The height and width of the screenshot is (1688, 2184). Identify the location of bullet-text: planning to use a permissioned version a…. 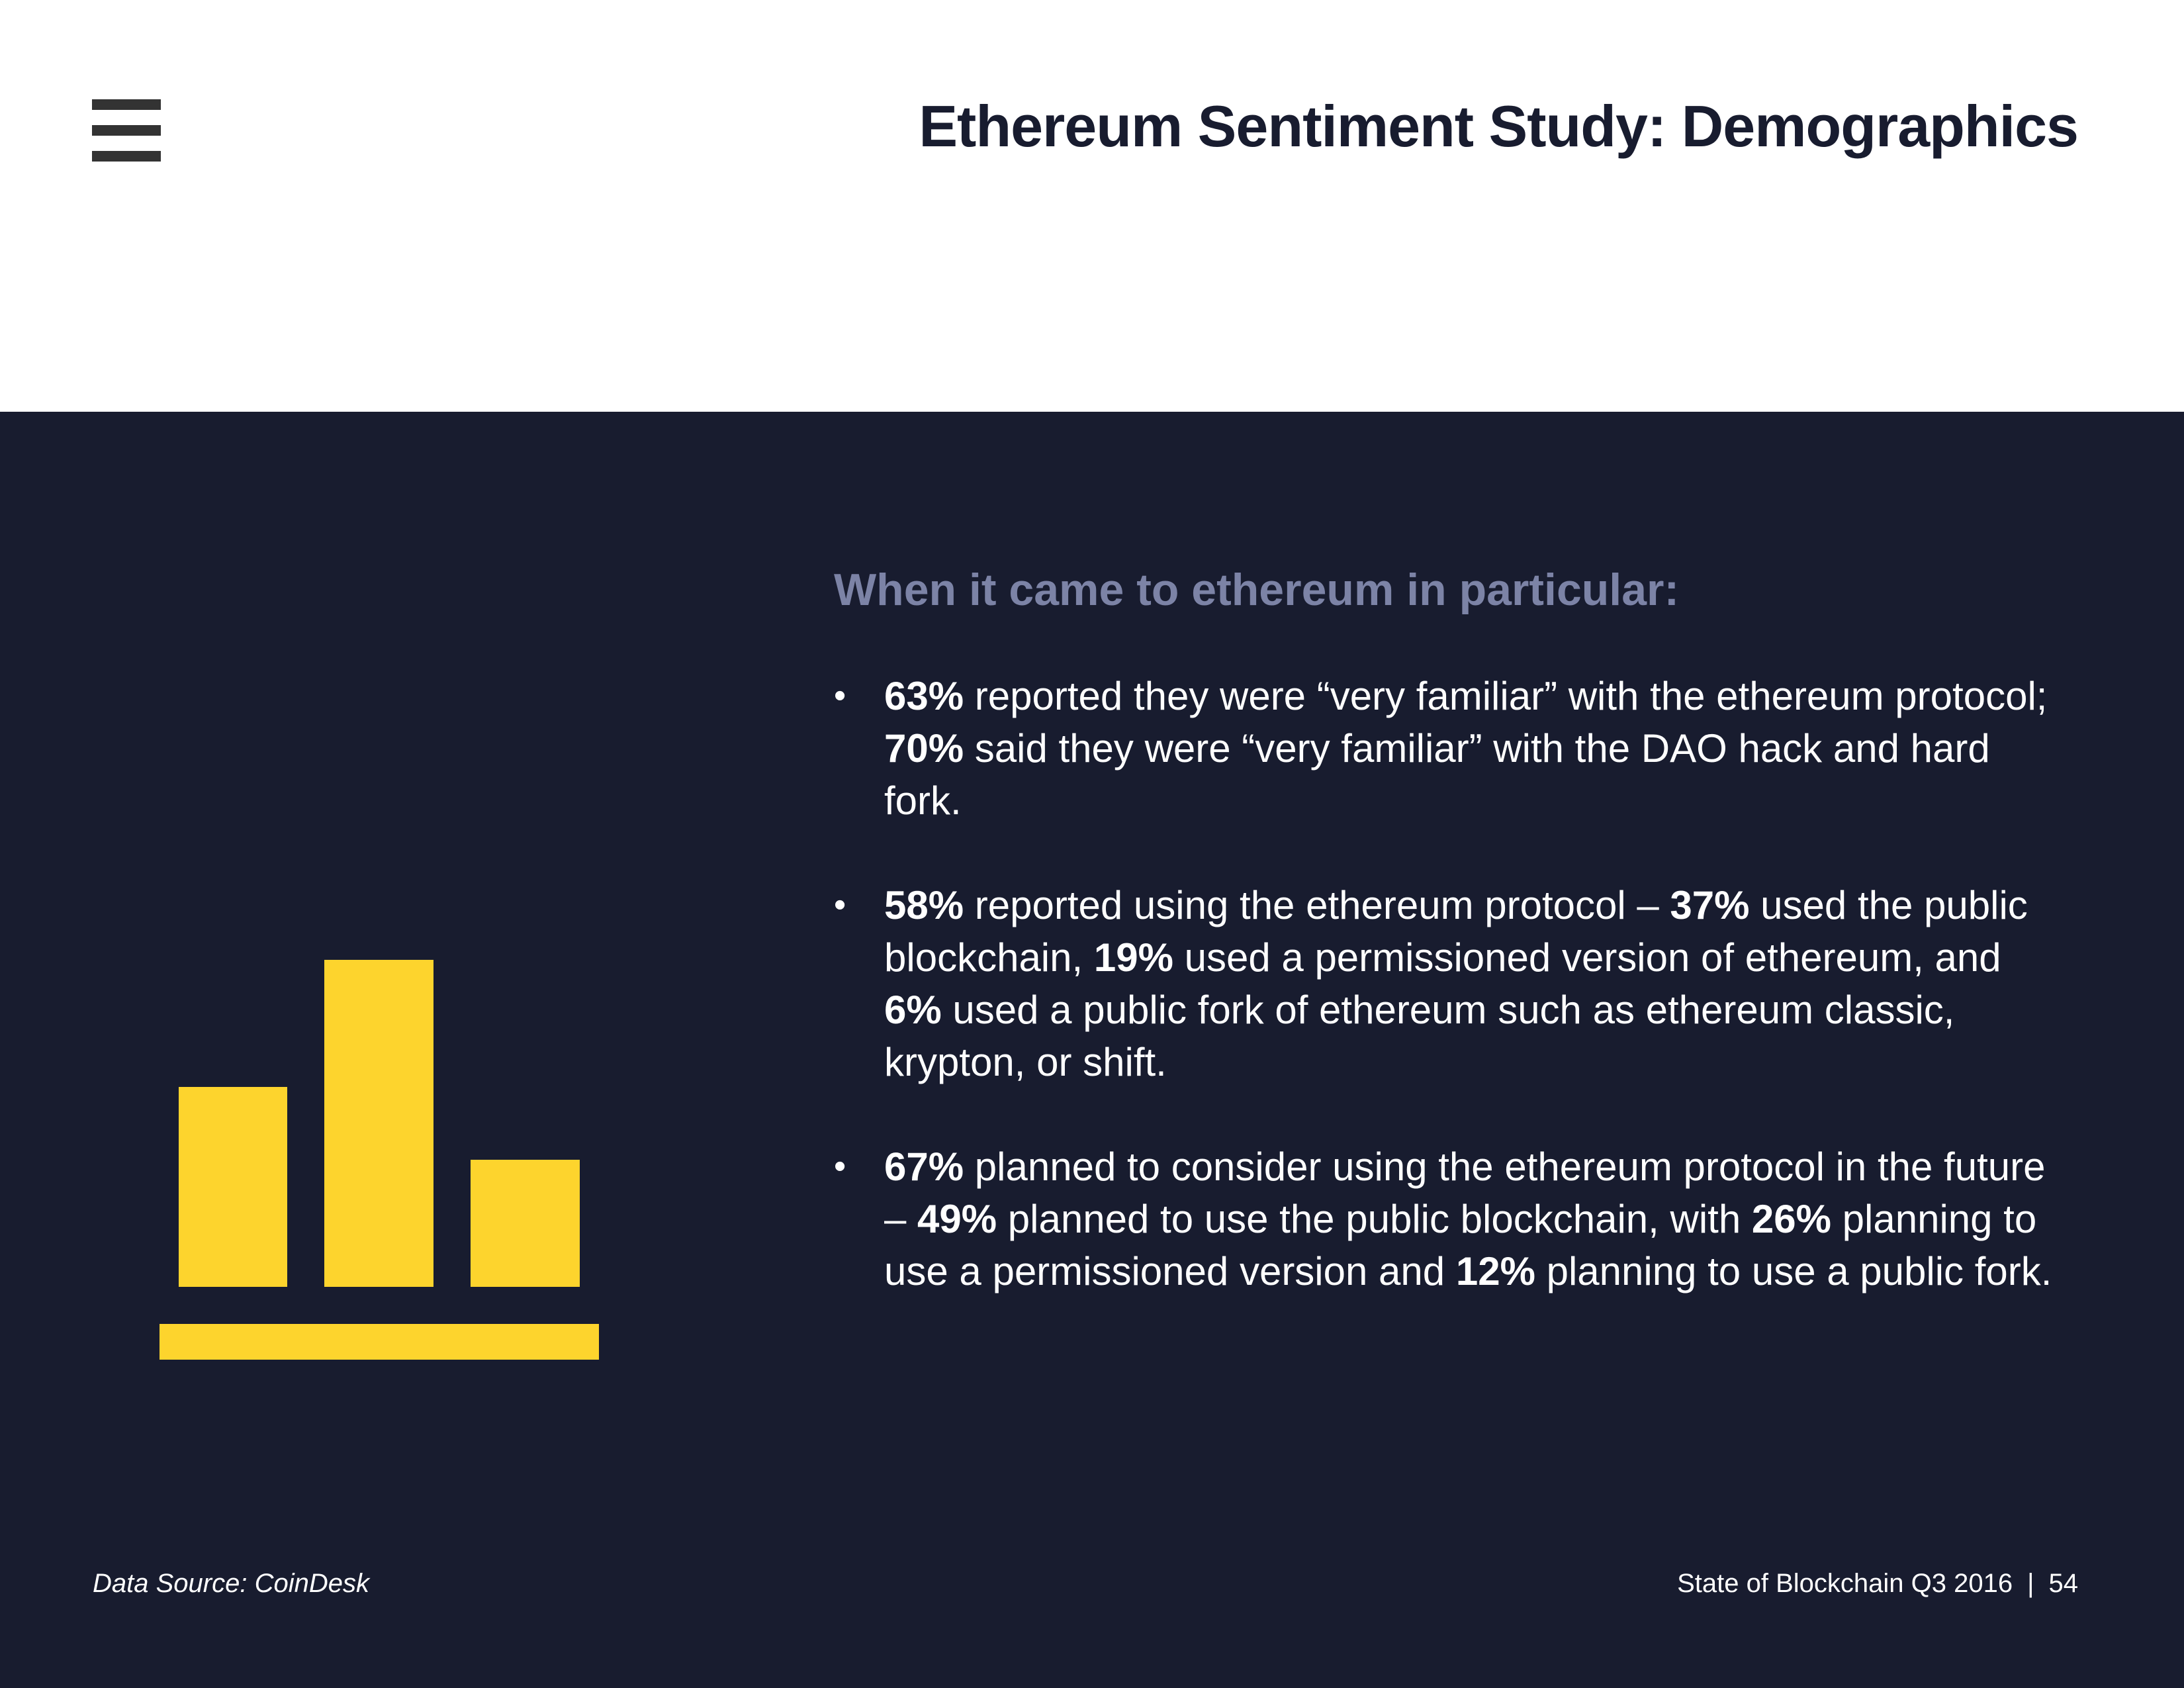
(1460, 1245).